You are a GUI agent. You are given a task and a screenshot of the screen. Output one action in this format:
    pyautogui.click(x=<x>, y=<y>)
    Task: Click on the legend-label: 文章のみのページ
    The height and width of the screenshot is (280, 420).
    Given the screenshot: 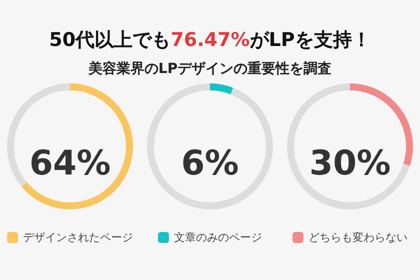 What is the action you would take?
    pyautogui.click(x=218, y=237)
    